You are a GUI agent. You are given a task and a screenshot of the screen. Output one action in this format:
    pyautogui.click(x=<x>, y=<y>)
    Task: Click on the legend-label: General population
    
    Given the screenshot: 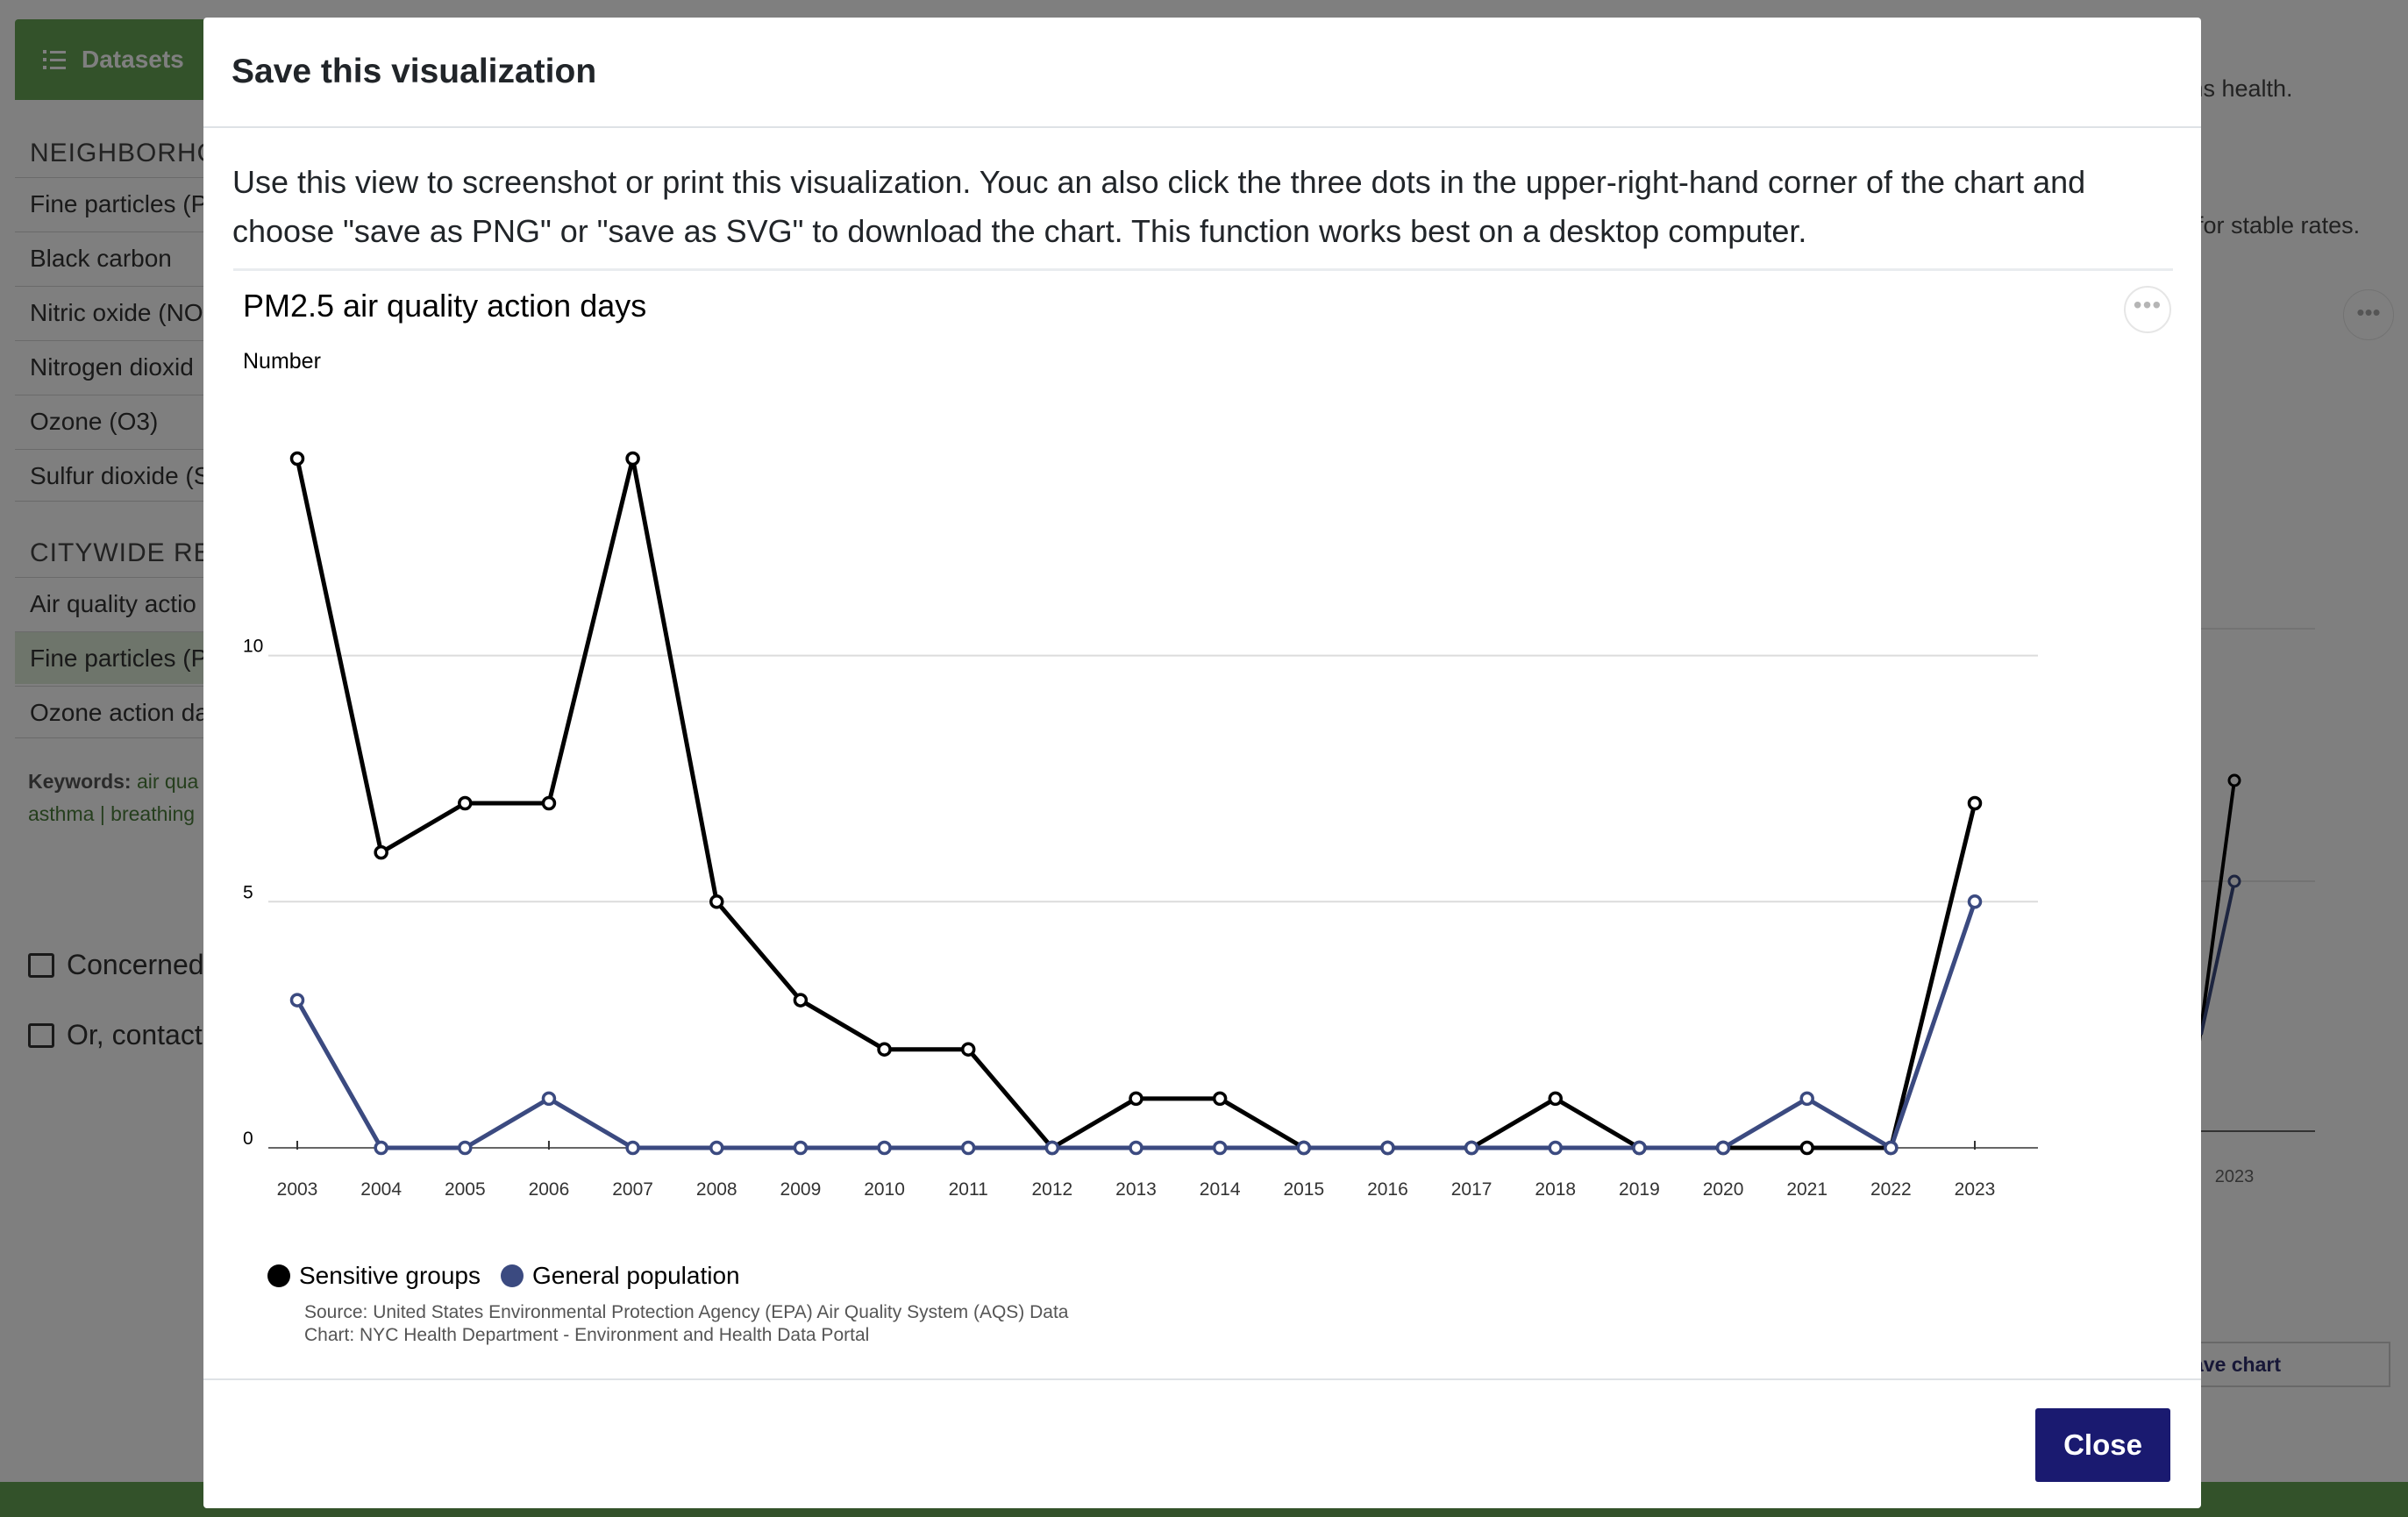 What is the action you would take?
    pyautogui.click(x=636, y=1275)
    